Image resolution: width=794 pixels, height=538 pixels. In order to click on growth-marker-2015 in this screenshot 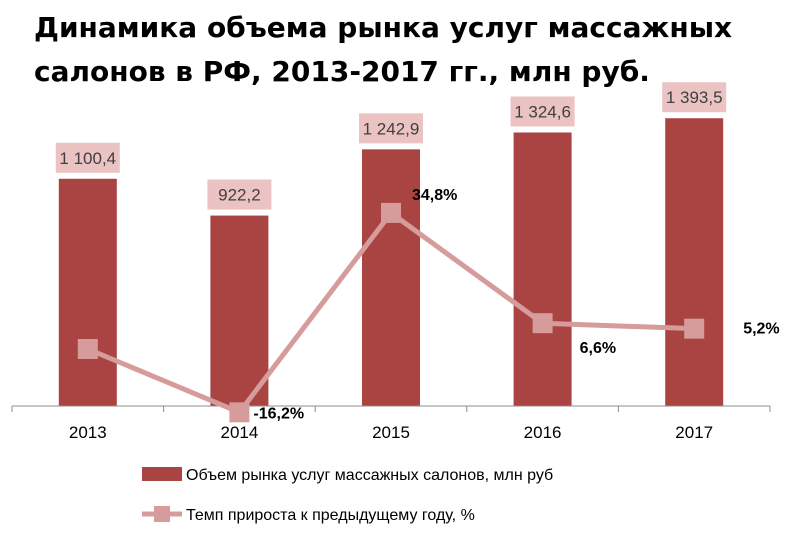, I will do `click(391, 212)`.